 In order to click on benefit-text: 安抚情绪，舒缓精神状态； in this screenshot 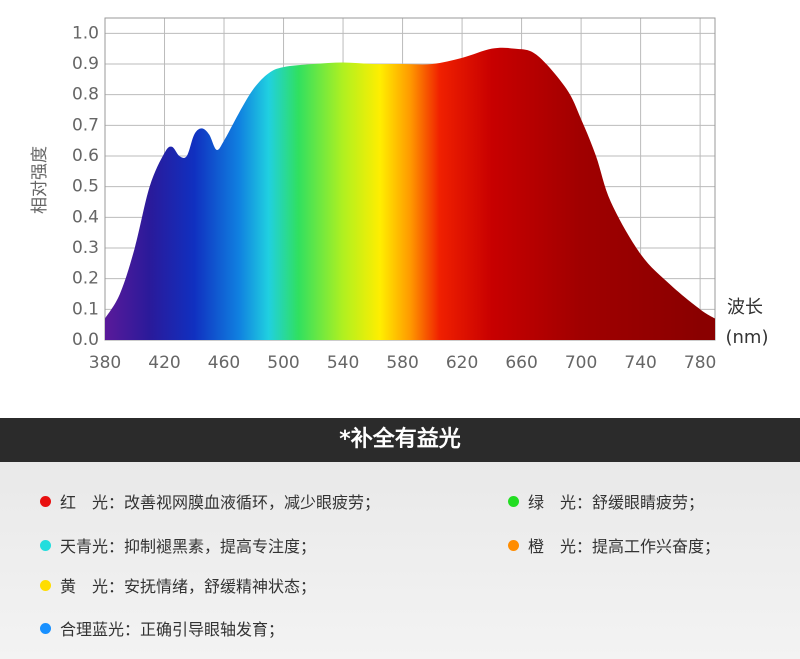, I will do `click(220, 586)`.